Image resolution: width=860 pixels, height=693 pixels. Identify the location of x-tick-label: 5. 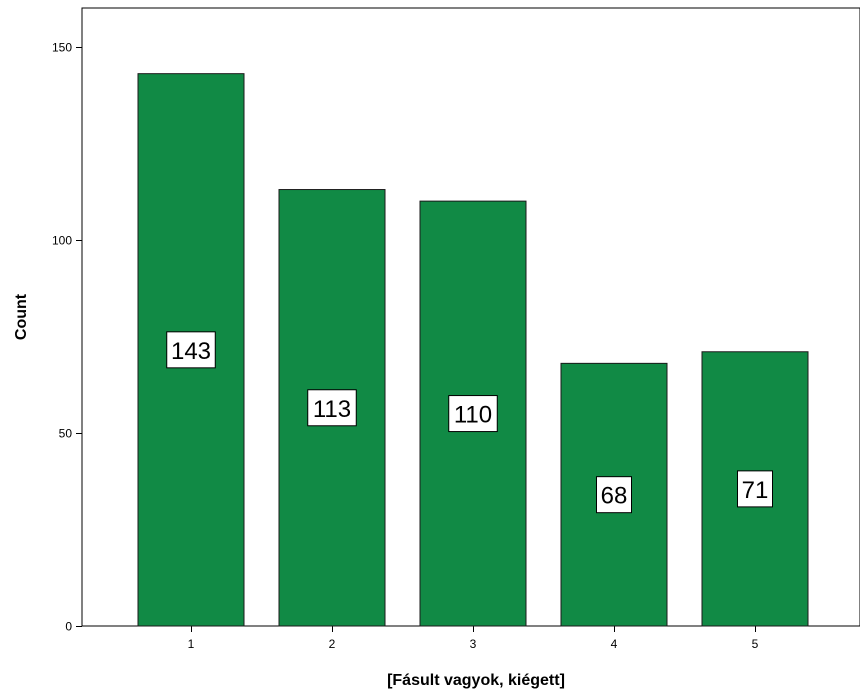
(755, 644).